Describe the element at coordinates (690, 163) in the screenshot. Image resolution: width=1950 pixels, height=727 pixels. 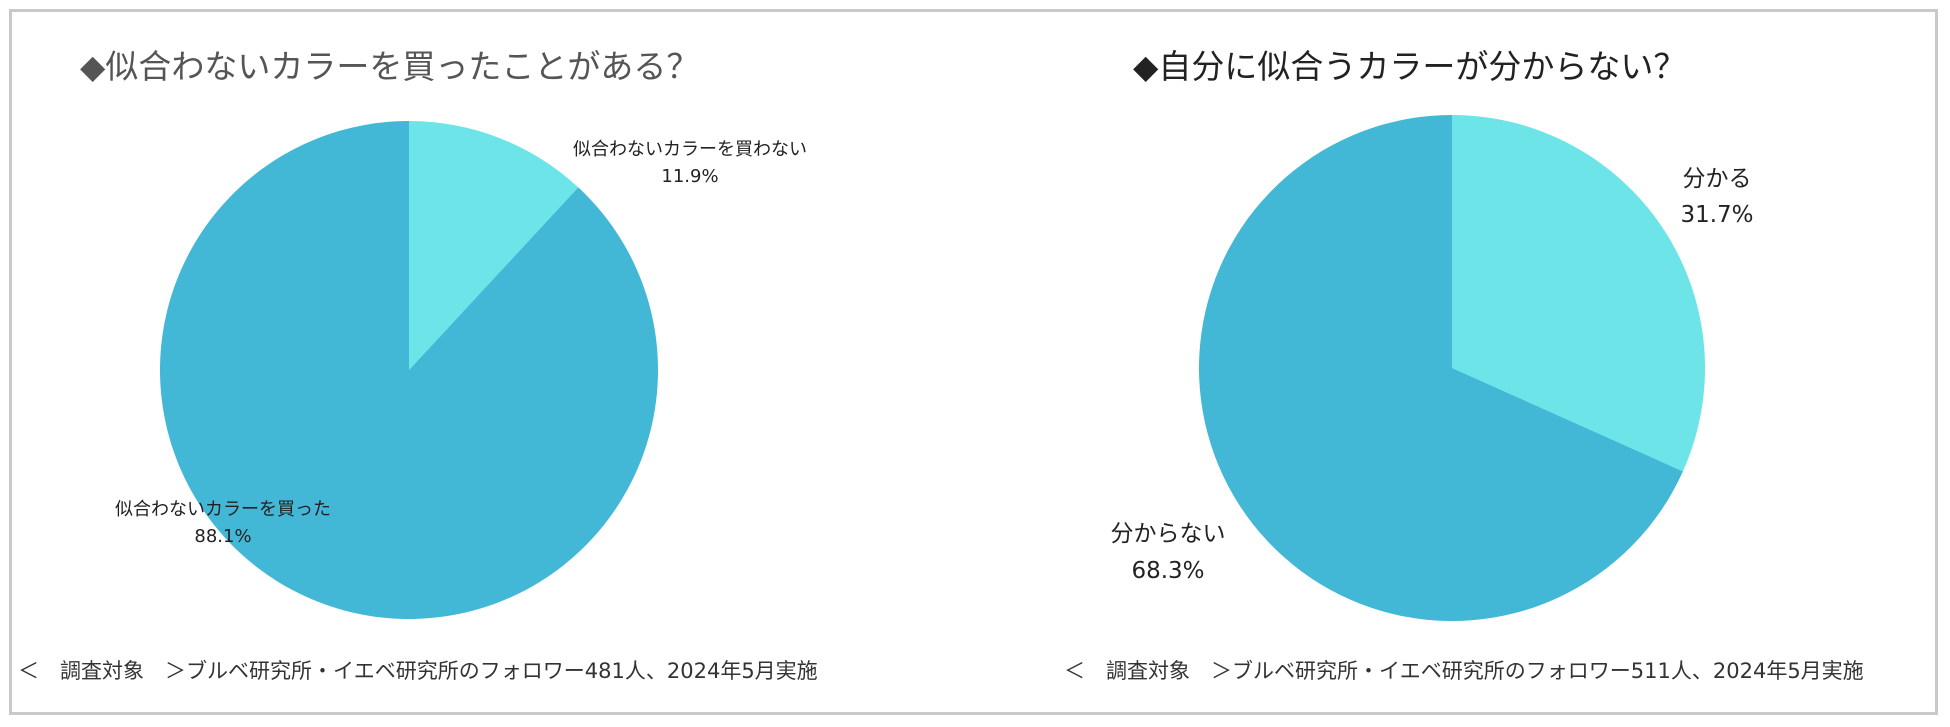
I see `slice-label-left-0: 似合わないカラーを買わない 11.9%` at that location.